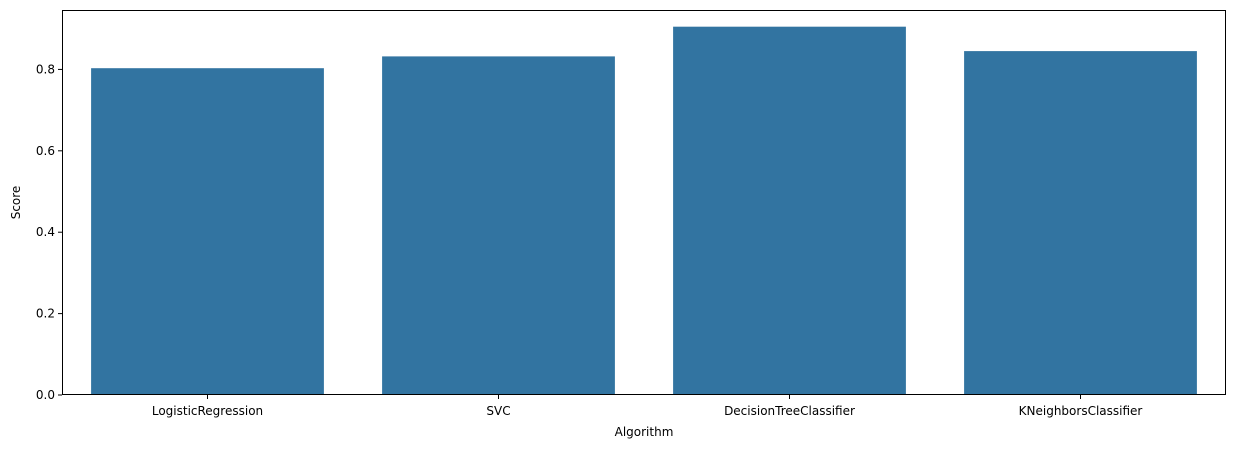 This screenshot has height=452, width=1233. Describe the element at coordinates (644, 432) in the screenshot. I see `x-axis-label: Algorithm` at that location.